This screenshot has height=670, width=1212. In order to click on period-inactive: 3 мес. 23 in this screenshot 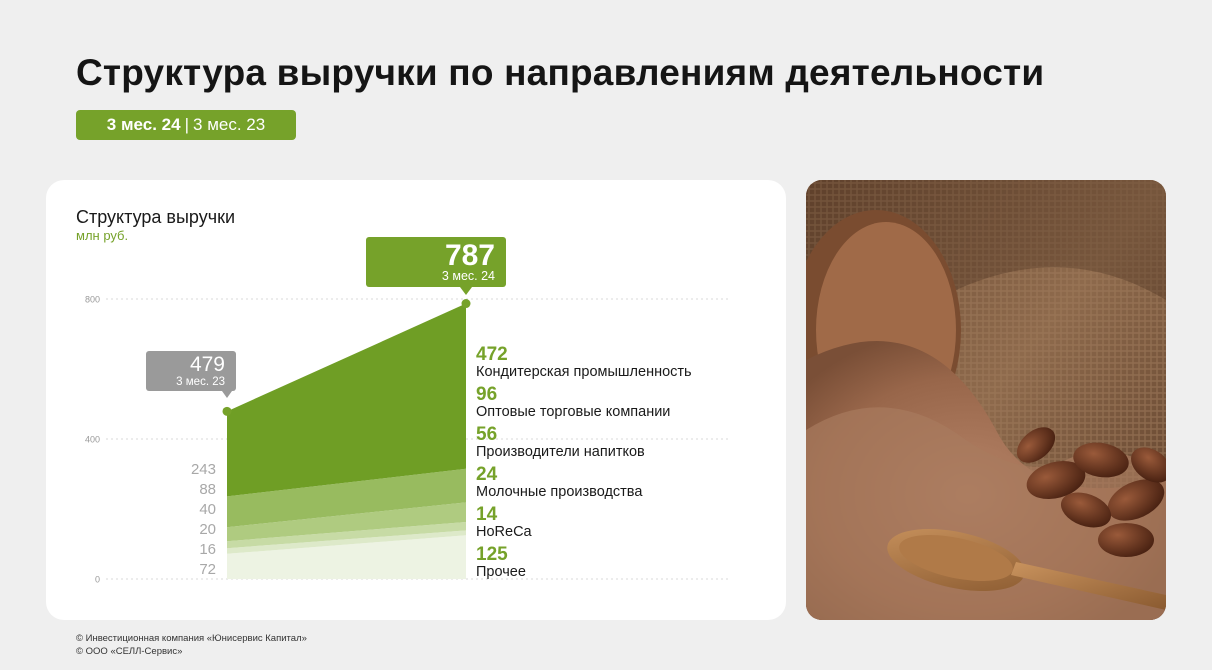, I will do `click(229, 124)`.